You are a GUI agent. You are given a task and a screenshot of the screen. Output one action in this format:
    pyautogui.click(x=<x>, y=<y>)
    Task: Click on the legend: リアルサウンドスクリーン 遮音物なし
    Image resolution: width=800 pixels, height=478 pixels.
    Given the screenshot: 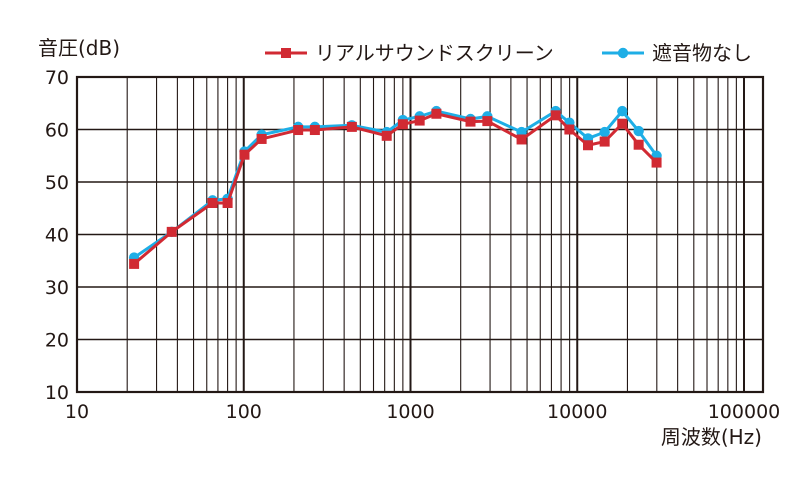 What is the action you would take?
    pyautogui.click(x=508, y=53)
    